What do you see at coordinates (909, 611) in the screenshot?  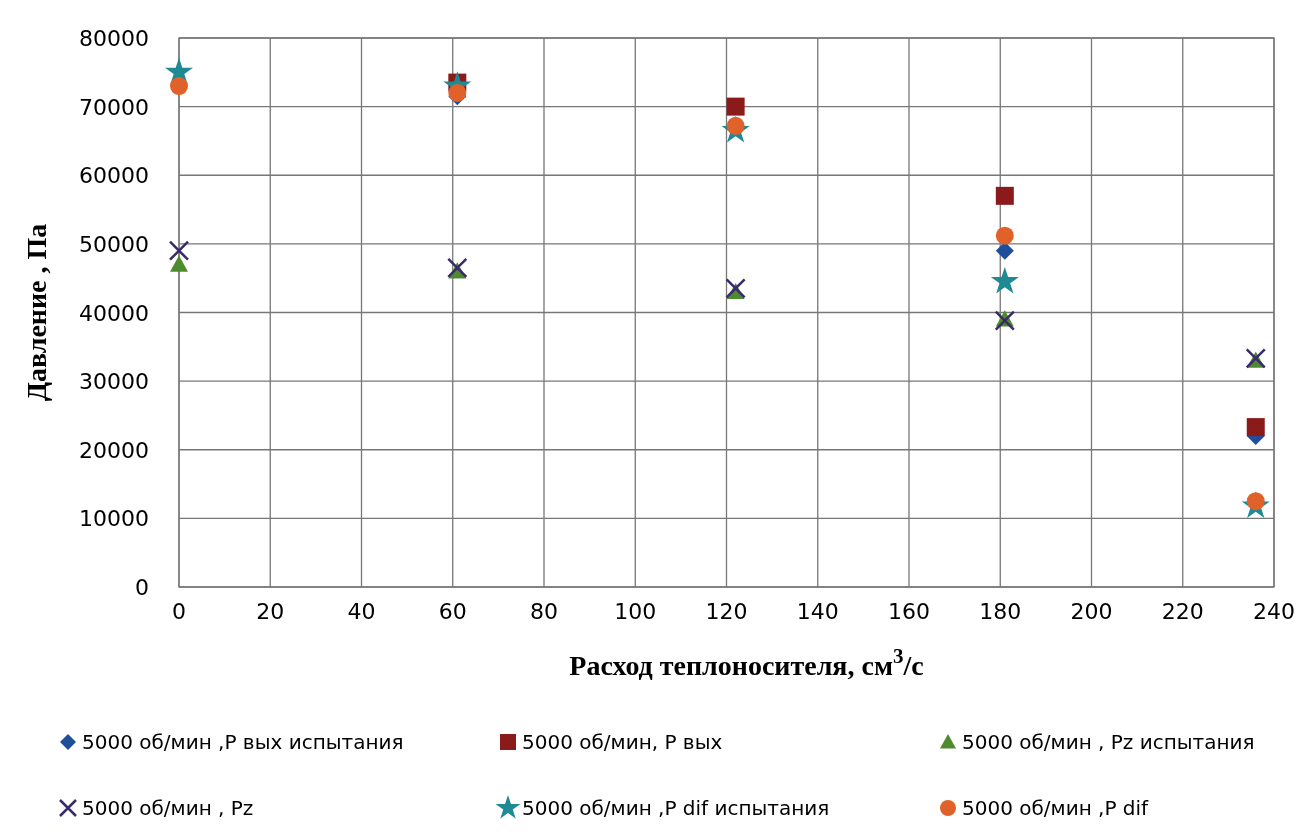 I see `x-tick-label: 160` at bounding box center [909, 611].